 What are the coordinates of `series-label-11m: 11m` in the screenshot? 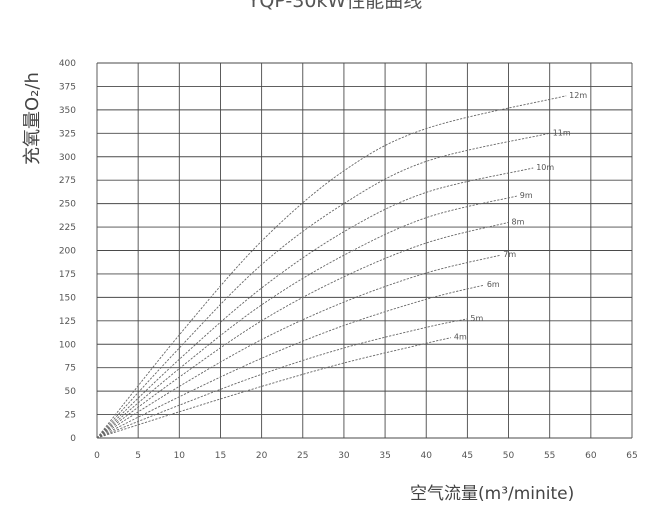 It's located at (562, 132).